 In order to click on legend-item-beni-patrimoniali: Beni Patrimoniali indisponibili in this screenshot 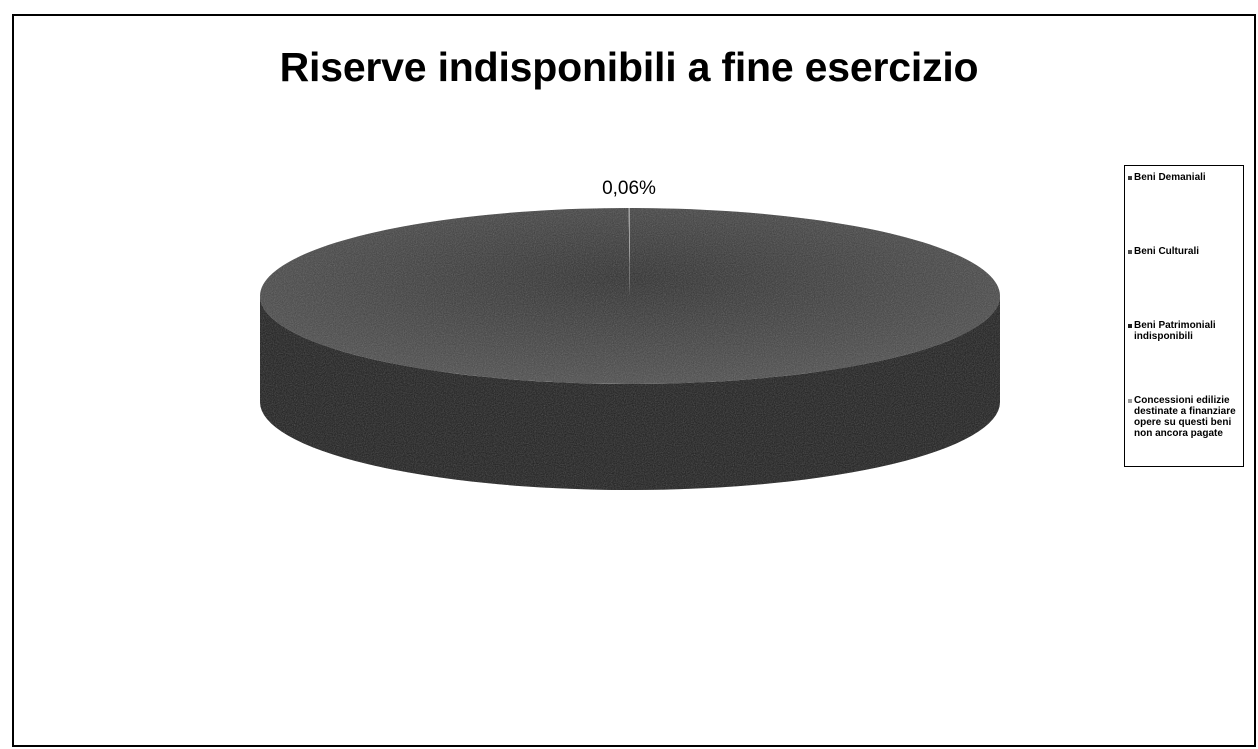, I will do `click(1185, 331)`.